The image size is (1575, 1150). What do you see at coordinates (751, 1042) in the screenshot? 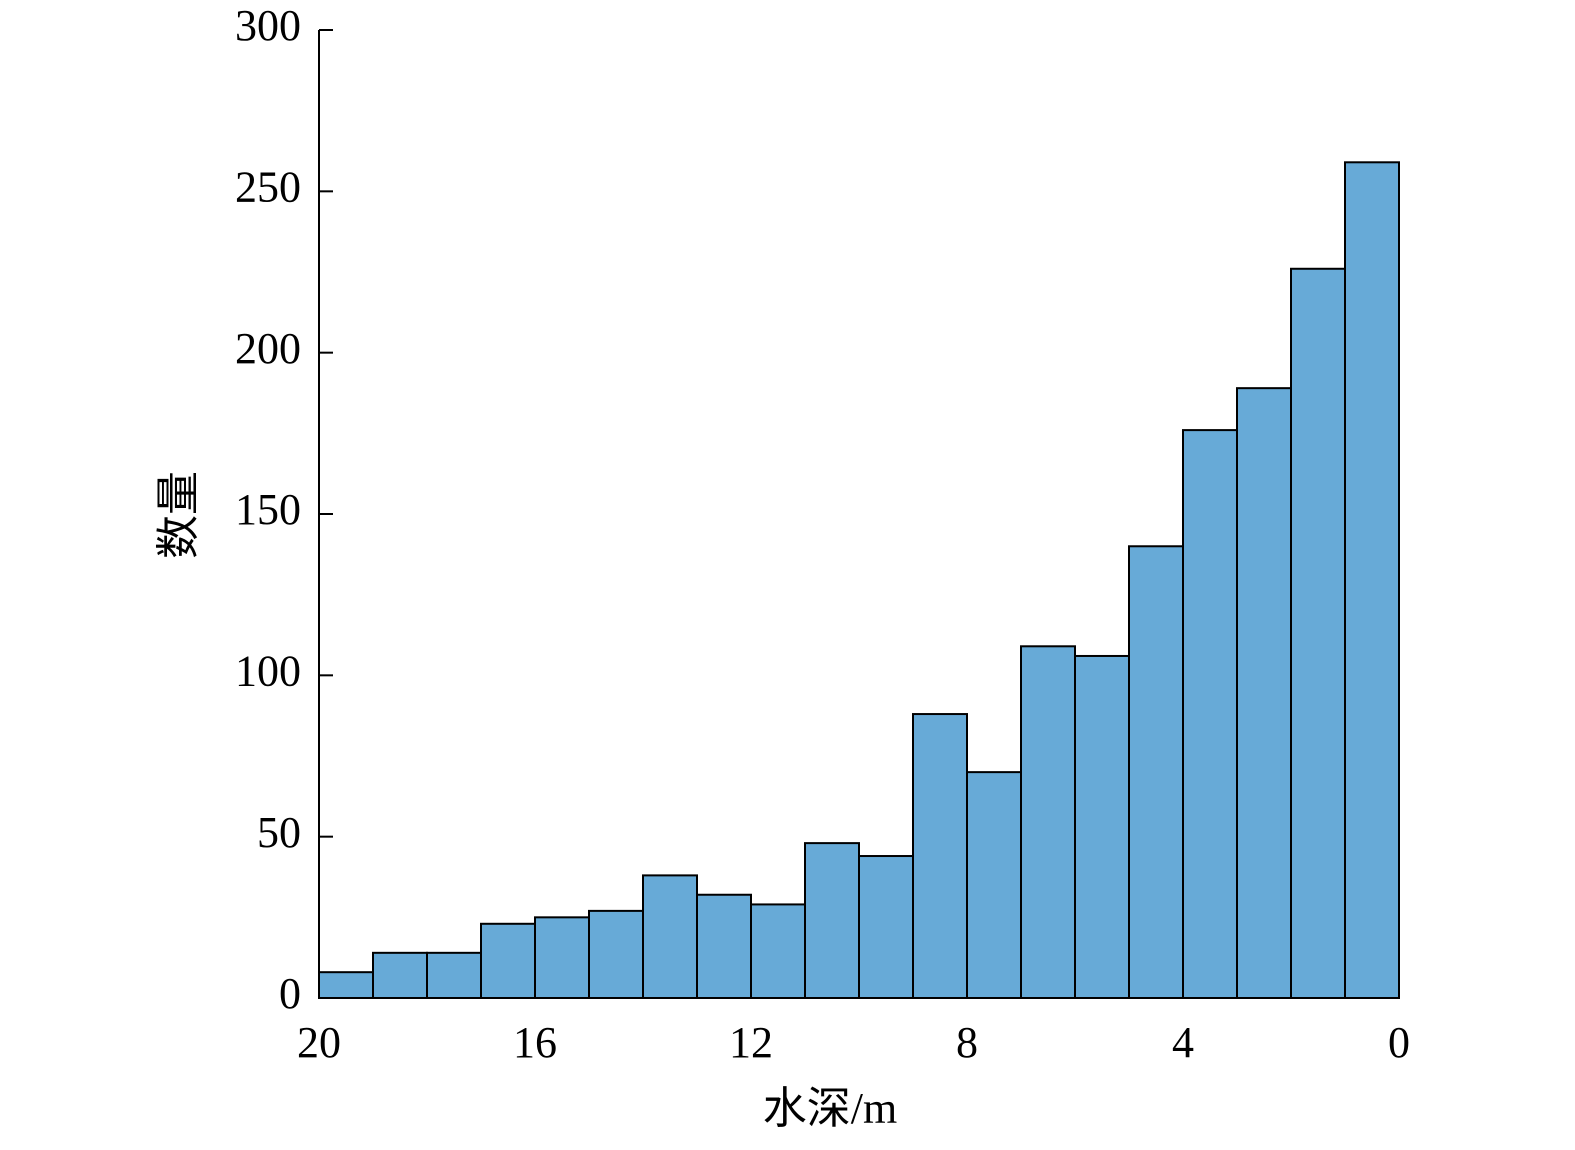
I see `x-tick-label: 12` at bounding box center [751, 1042].